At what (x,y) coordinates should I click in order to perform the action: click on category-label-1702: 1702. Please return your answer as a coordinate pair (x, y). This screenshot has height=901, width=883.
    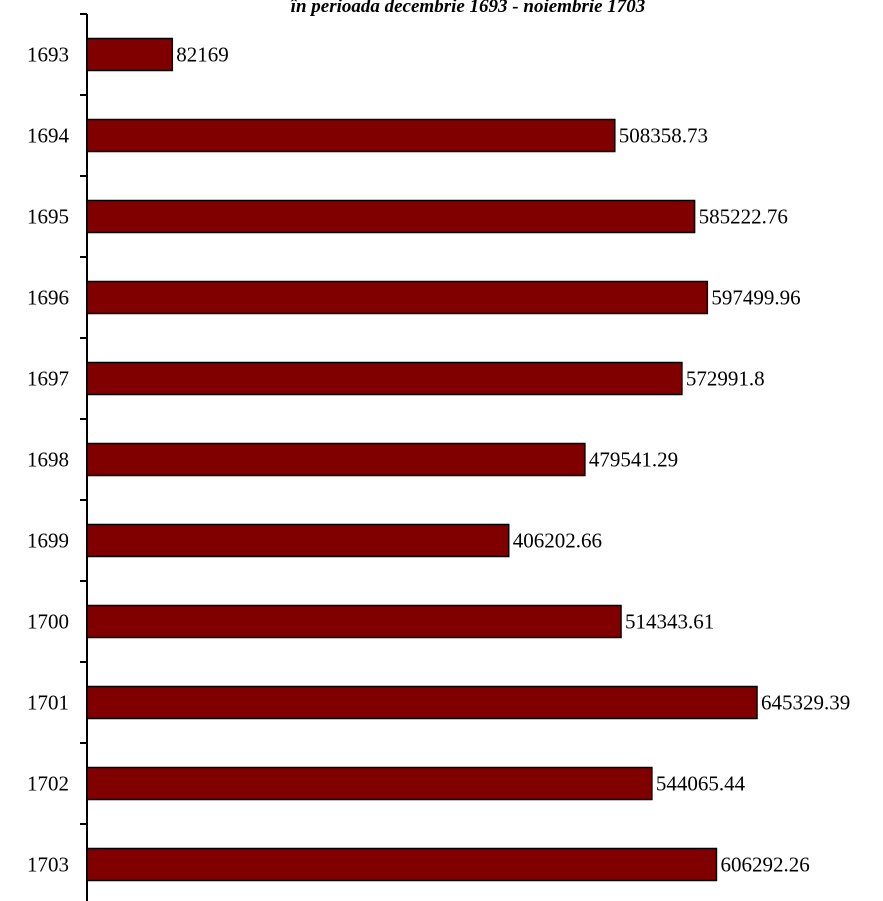
    Looking at the image, I should click on (48, 784).